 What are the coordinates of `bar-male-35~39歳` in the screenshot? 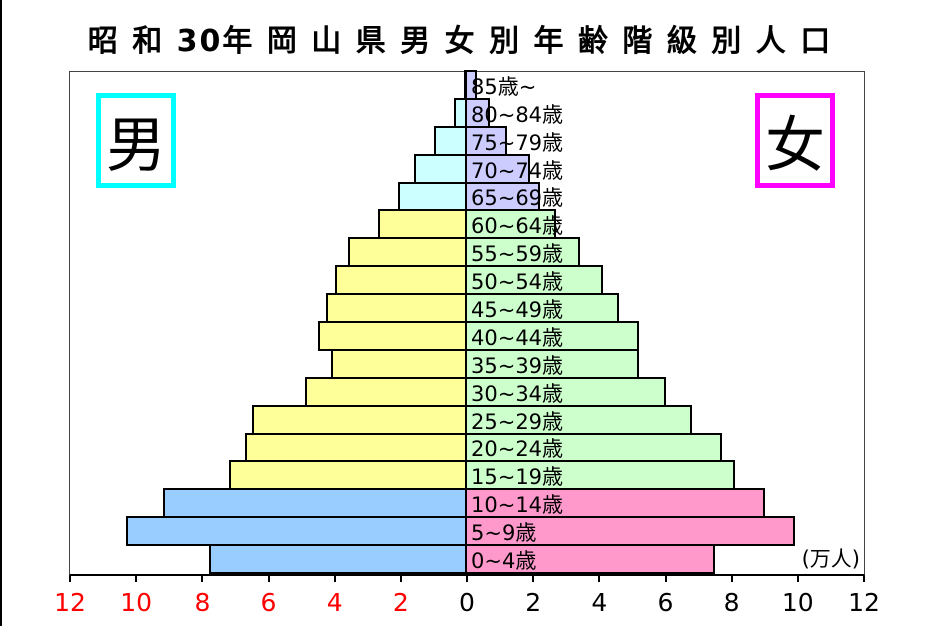 It's located at (399, 363).